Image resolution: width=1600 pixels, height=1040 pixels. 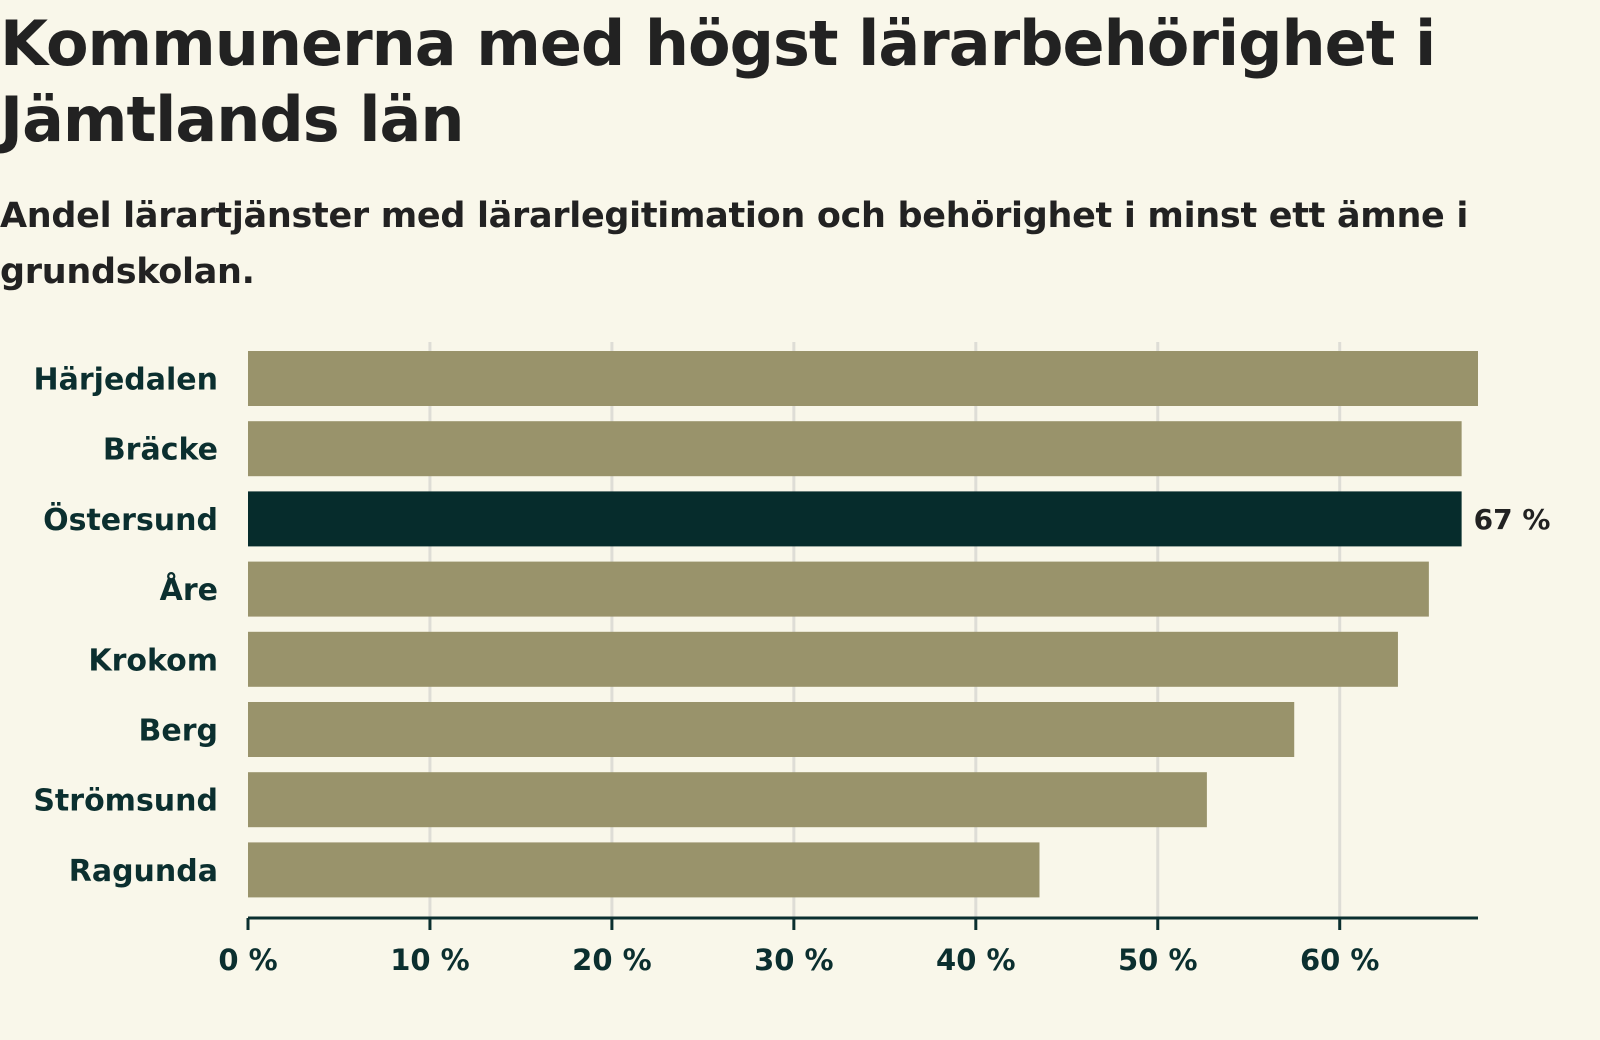 I want to click on x-tick-label-20: 20 %, so click(x=612, y=960).